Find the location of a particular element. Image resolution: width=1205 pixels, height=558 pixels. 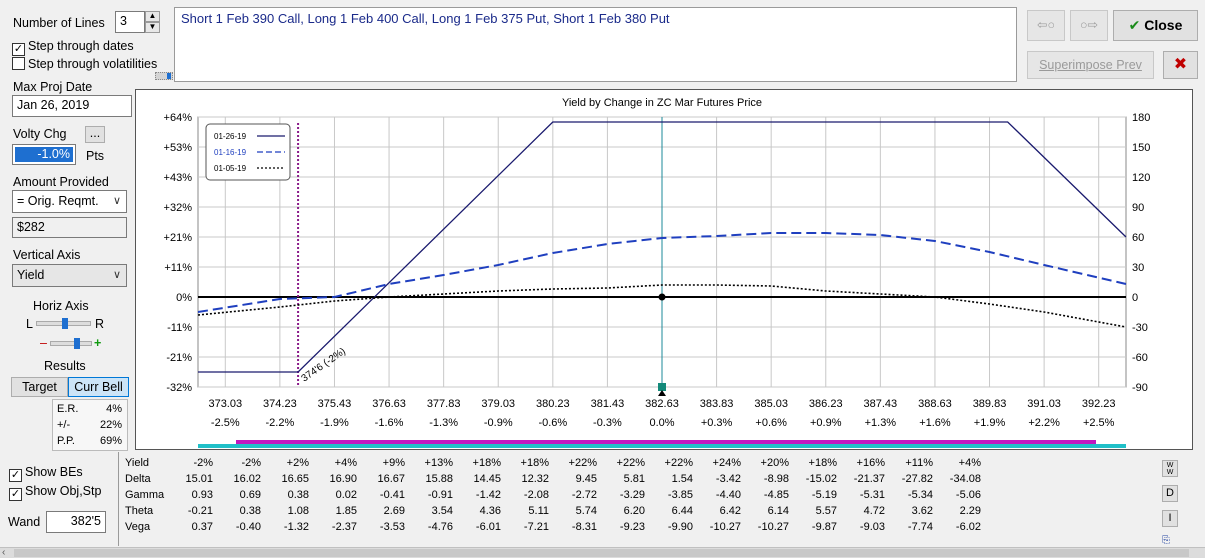

y-left-tick-label: +21% is located at coordinates (178, 238).